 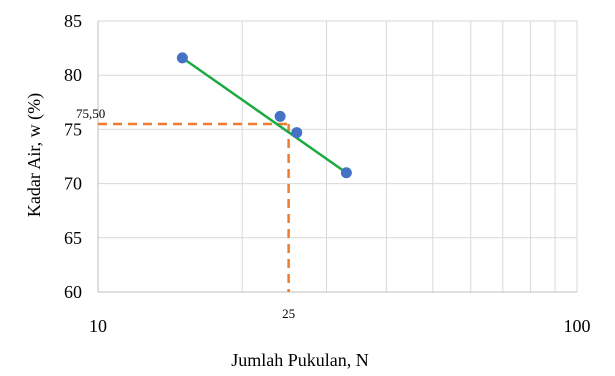 I want to click on y-tick-label: 70, so click(x=73, y=184).